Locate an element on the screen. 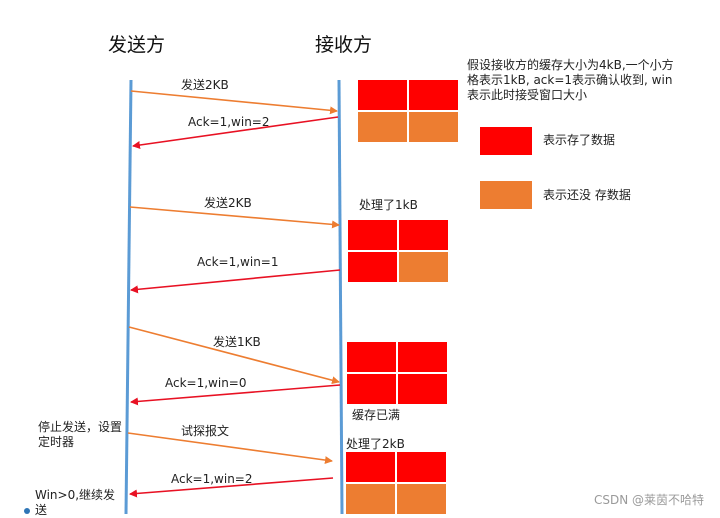 Image resolution: width=720 pixels, height=518 pixels. legend-empty-swatch is located at coordinates (506, 195).